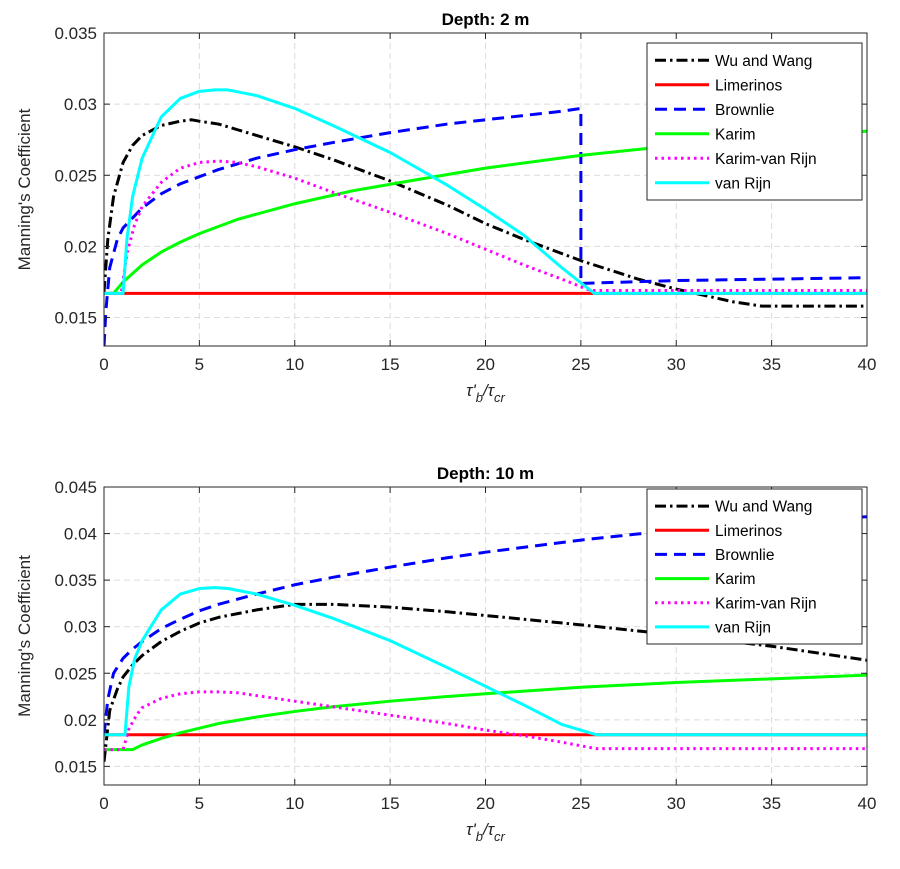 This screenshot has width=900, height=869. Describe the element at coordinates (486, 19) in the screenshot. I see `chart-title: Depth: 2 m` at that location.